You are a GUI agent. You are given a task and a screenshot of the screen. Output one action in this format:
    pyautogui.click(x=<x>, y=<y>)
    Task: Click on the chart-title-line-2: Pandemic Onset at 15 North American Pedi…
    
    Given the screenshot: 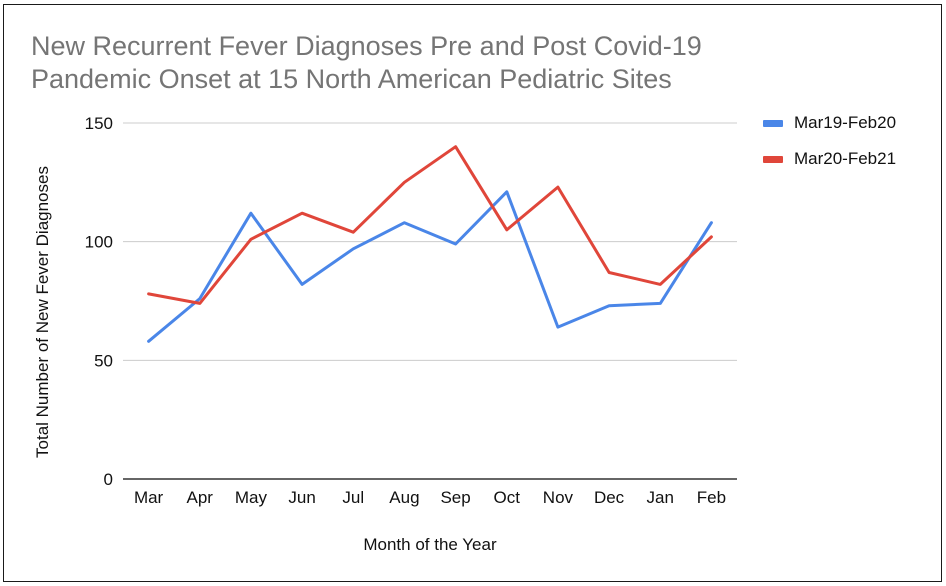 What is the action you would take?
    pyautogui.click(x=351, y=79)
    